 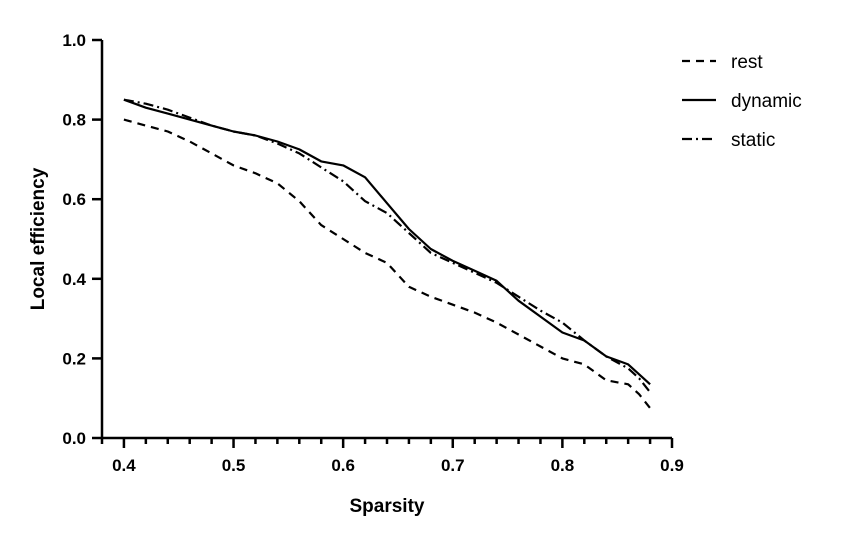 What do you see at coordinates (753, 140) in the screenshot?
I see `legend-label-static: static` at bounding box center [753, 140].